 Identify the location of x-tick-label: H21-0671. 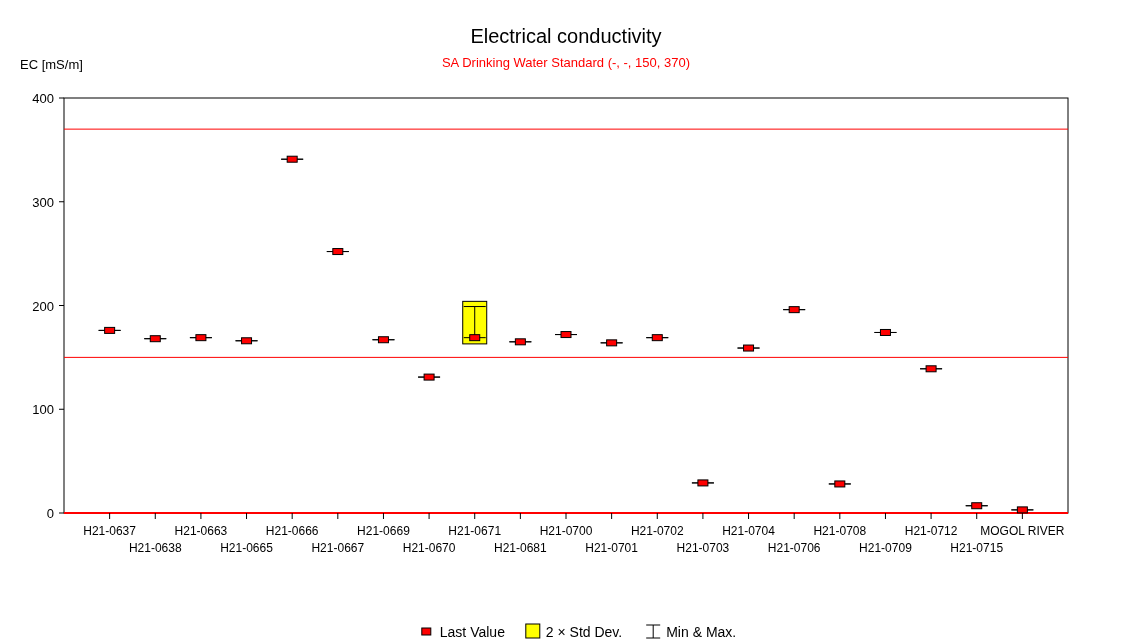
(475, 531).